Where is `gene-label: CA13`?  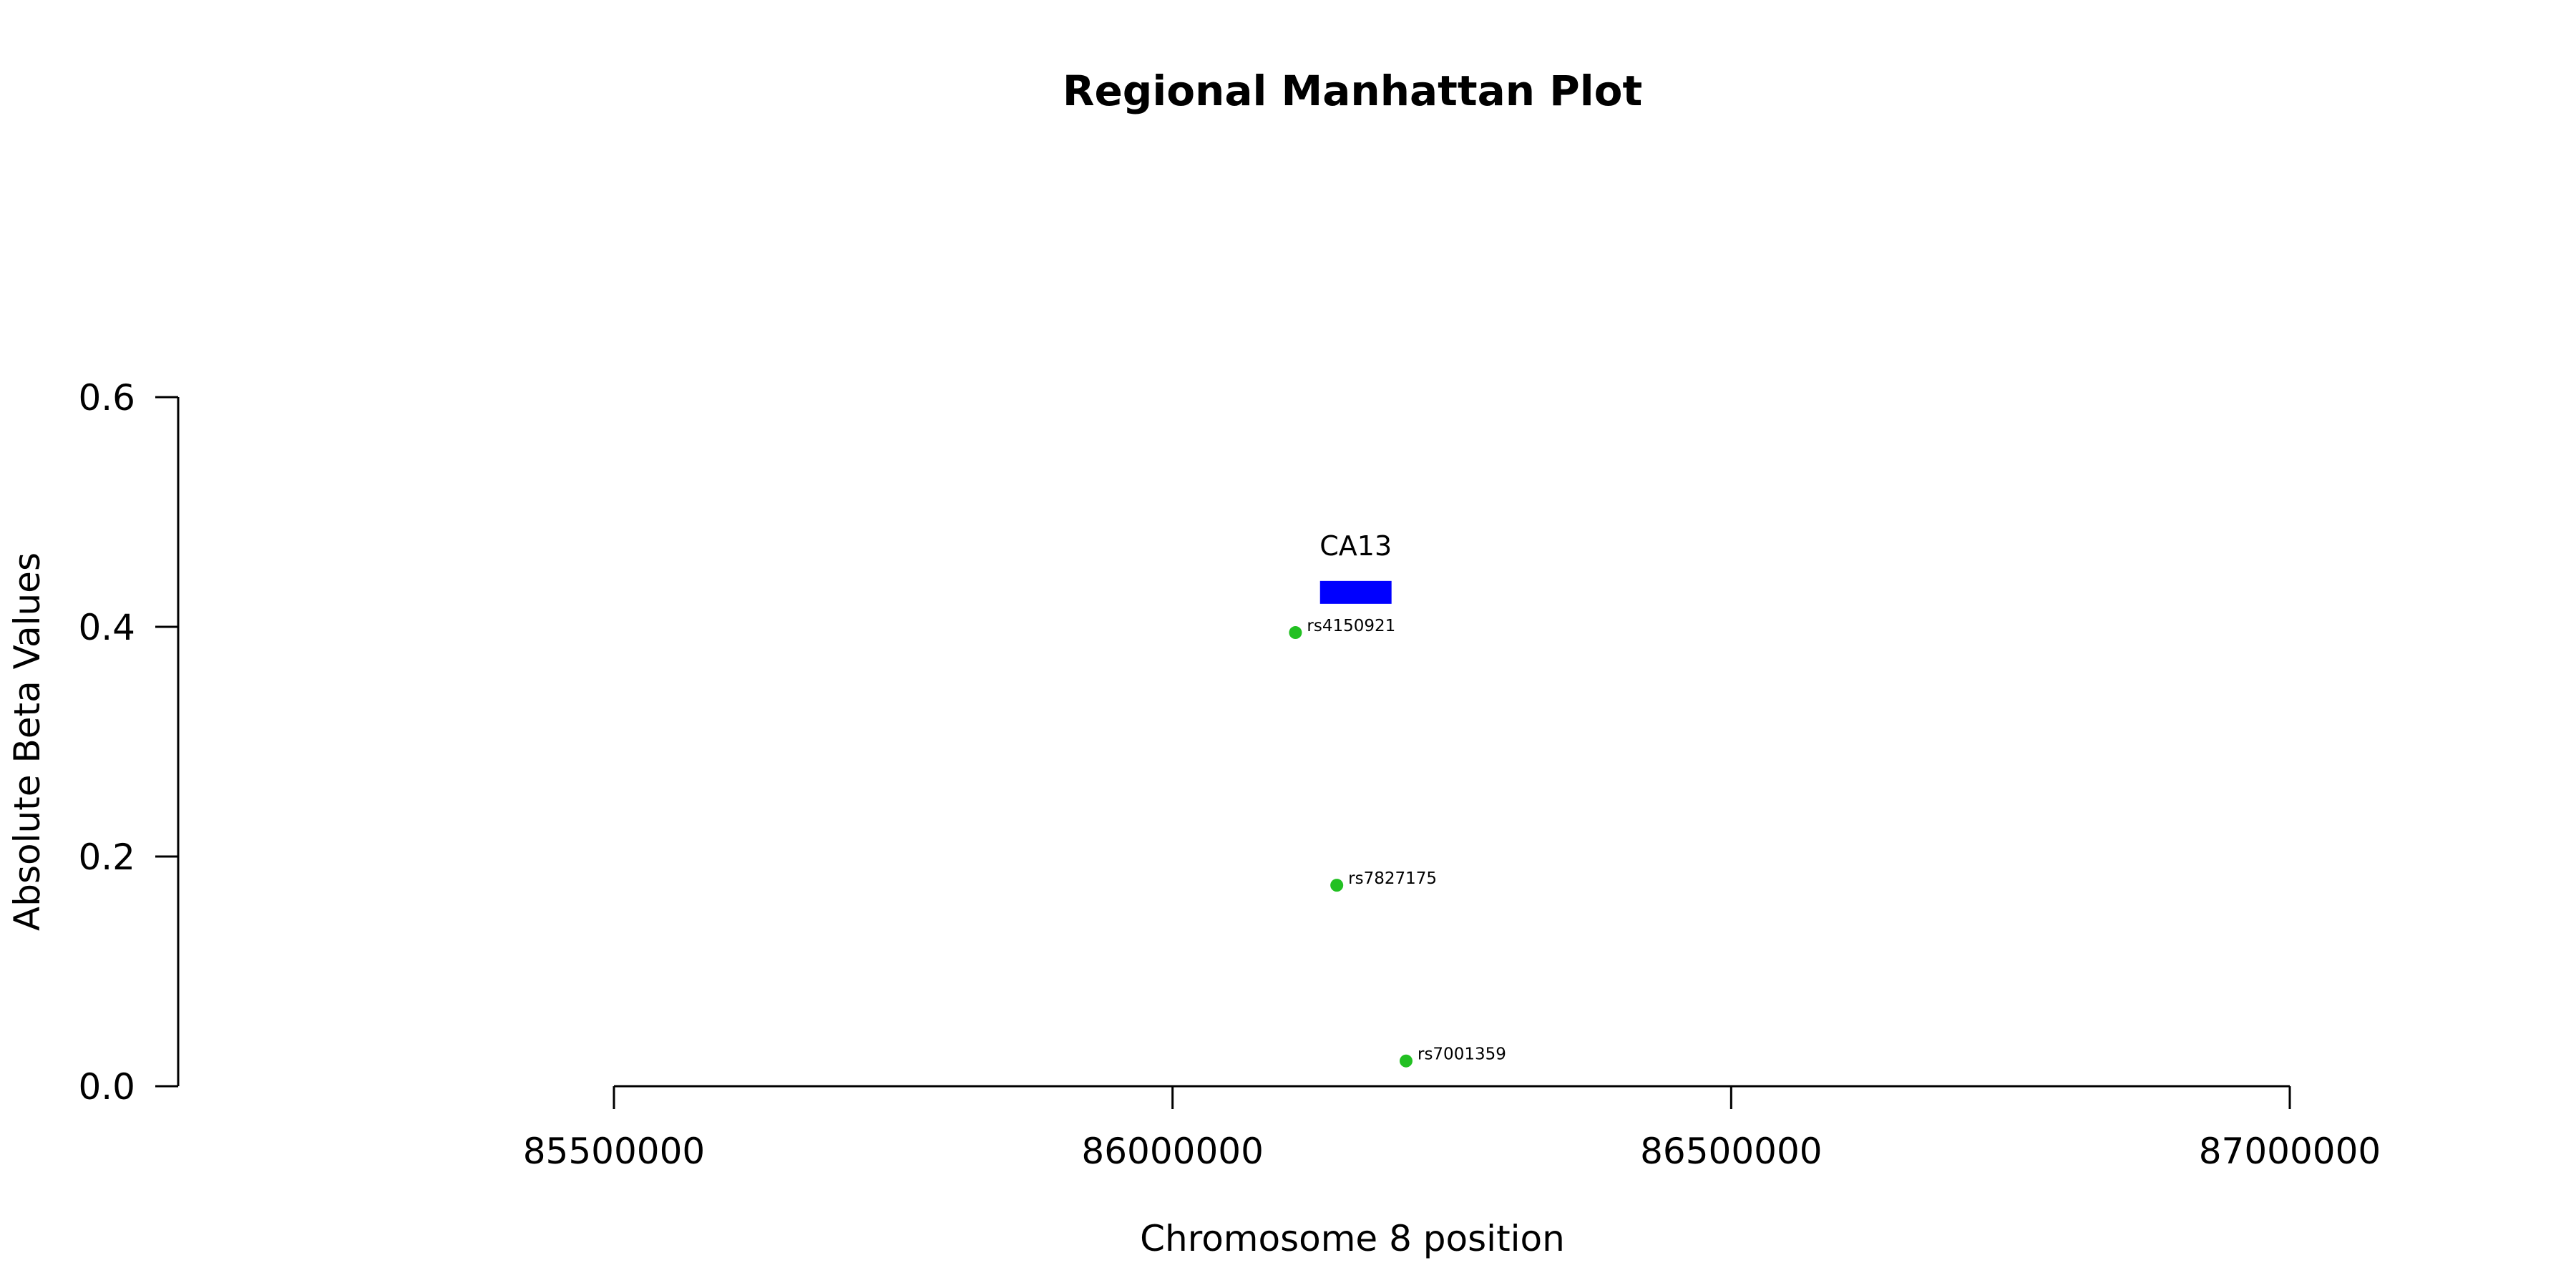
gene-label: CA13 is located at coordinates (1355, 546).